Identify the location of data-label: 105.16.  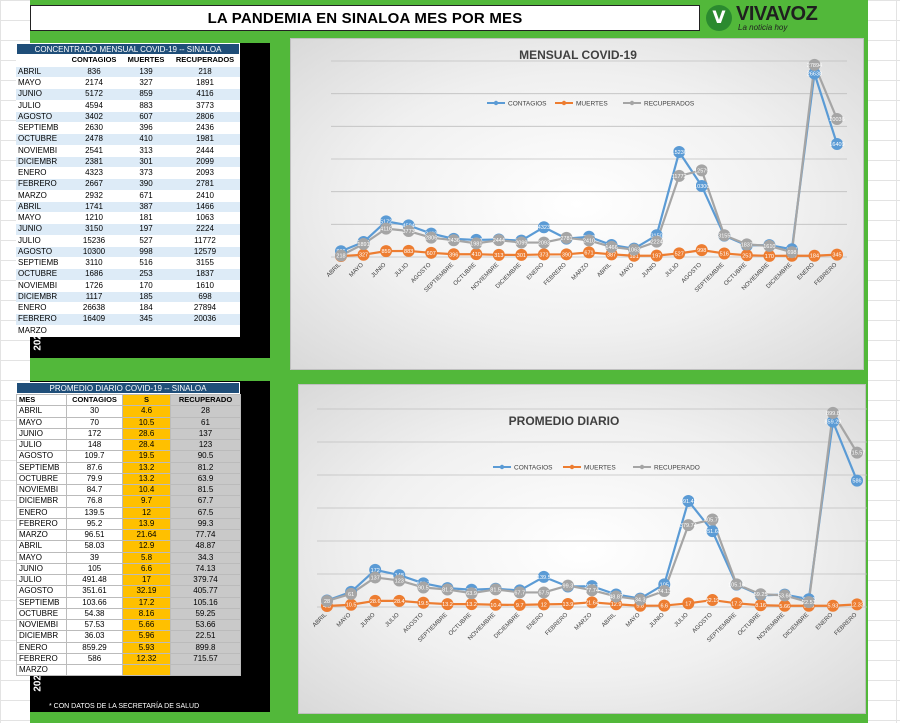
(736, 585).